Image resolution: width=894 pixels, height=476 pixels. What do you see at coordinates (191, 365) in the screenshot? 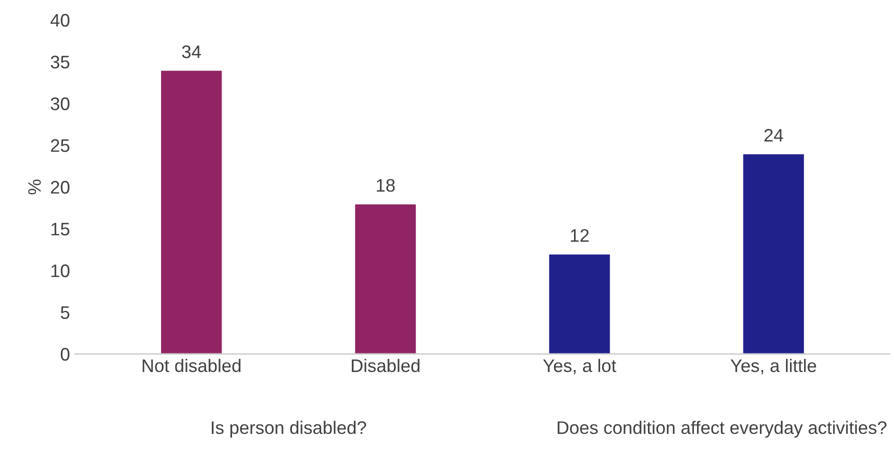
I see `x-tick-label: Not disabled` at bounding box center [191, 365].